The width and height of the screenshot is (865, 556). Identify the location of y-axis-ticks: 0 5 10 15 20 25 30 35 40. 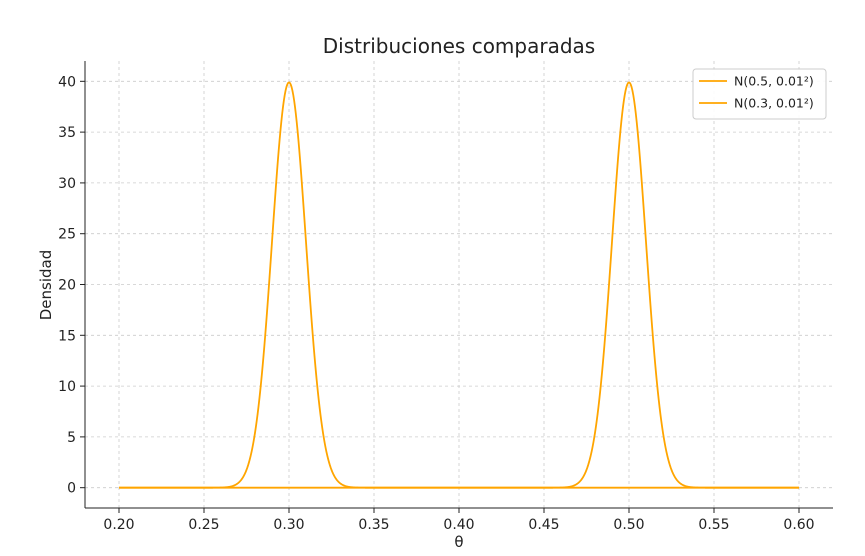
(71, 285).